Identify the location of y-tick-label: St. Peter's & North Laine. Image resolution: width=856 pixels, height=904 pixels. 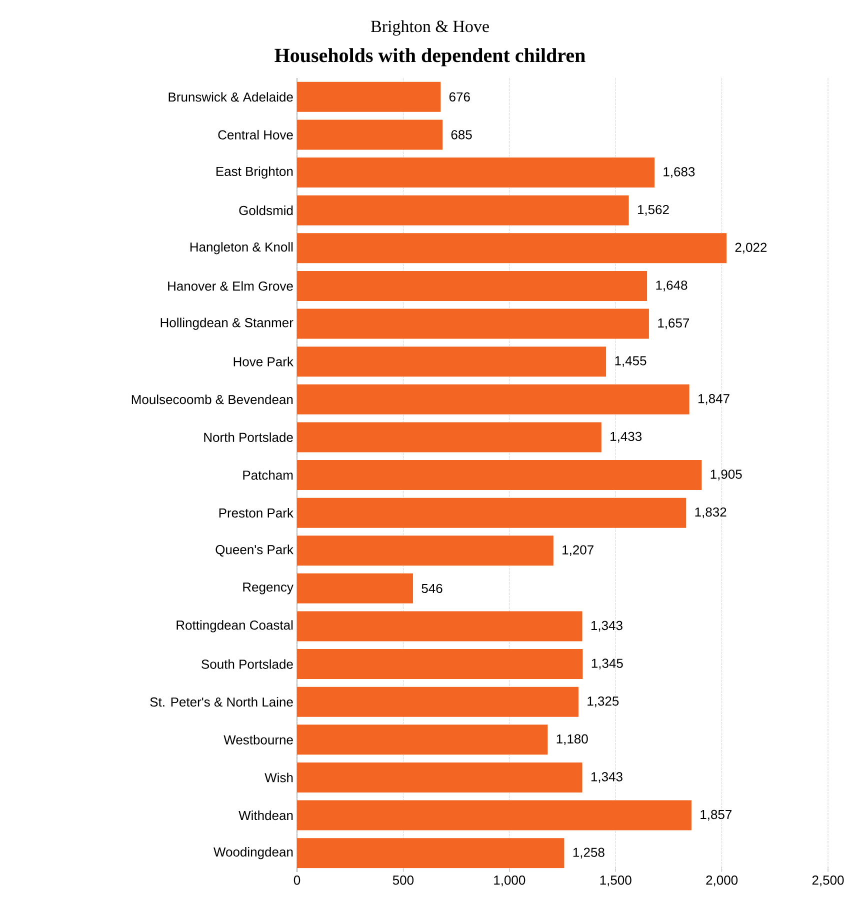
(221, 702).